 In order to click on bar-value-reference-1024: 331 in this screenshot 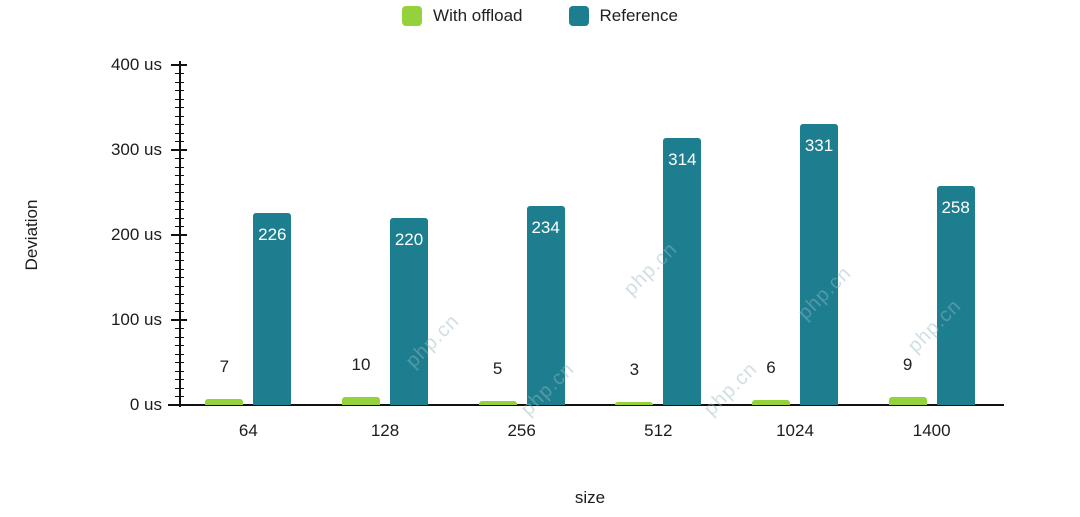, I will do `click(819, 145)`.